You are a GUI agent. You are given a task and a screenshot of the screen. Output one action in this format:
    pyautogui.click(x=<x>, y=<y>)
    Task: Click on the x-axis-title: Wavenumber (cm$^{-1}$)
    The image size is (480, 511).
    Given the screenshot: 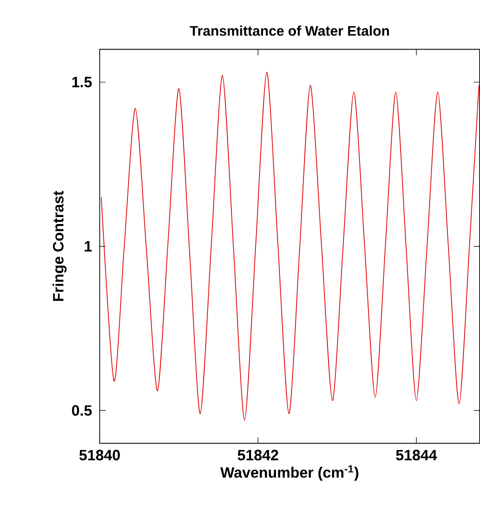 What is the action you would take?
    pyautogui.click(x=289, y=473)
    